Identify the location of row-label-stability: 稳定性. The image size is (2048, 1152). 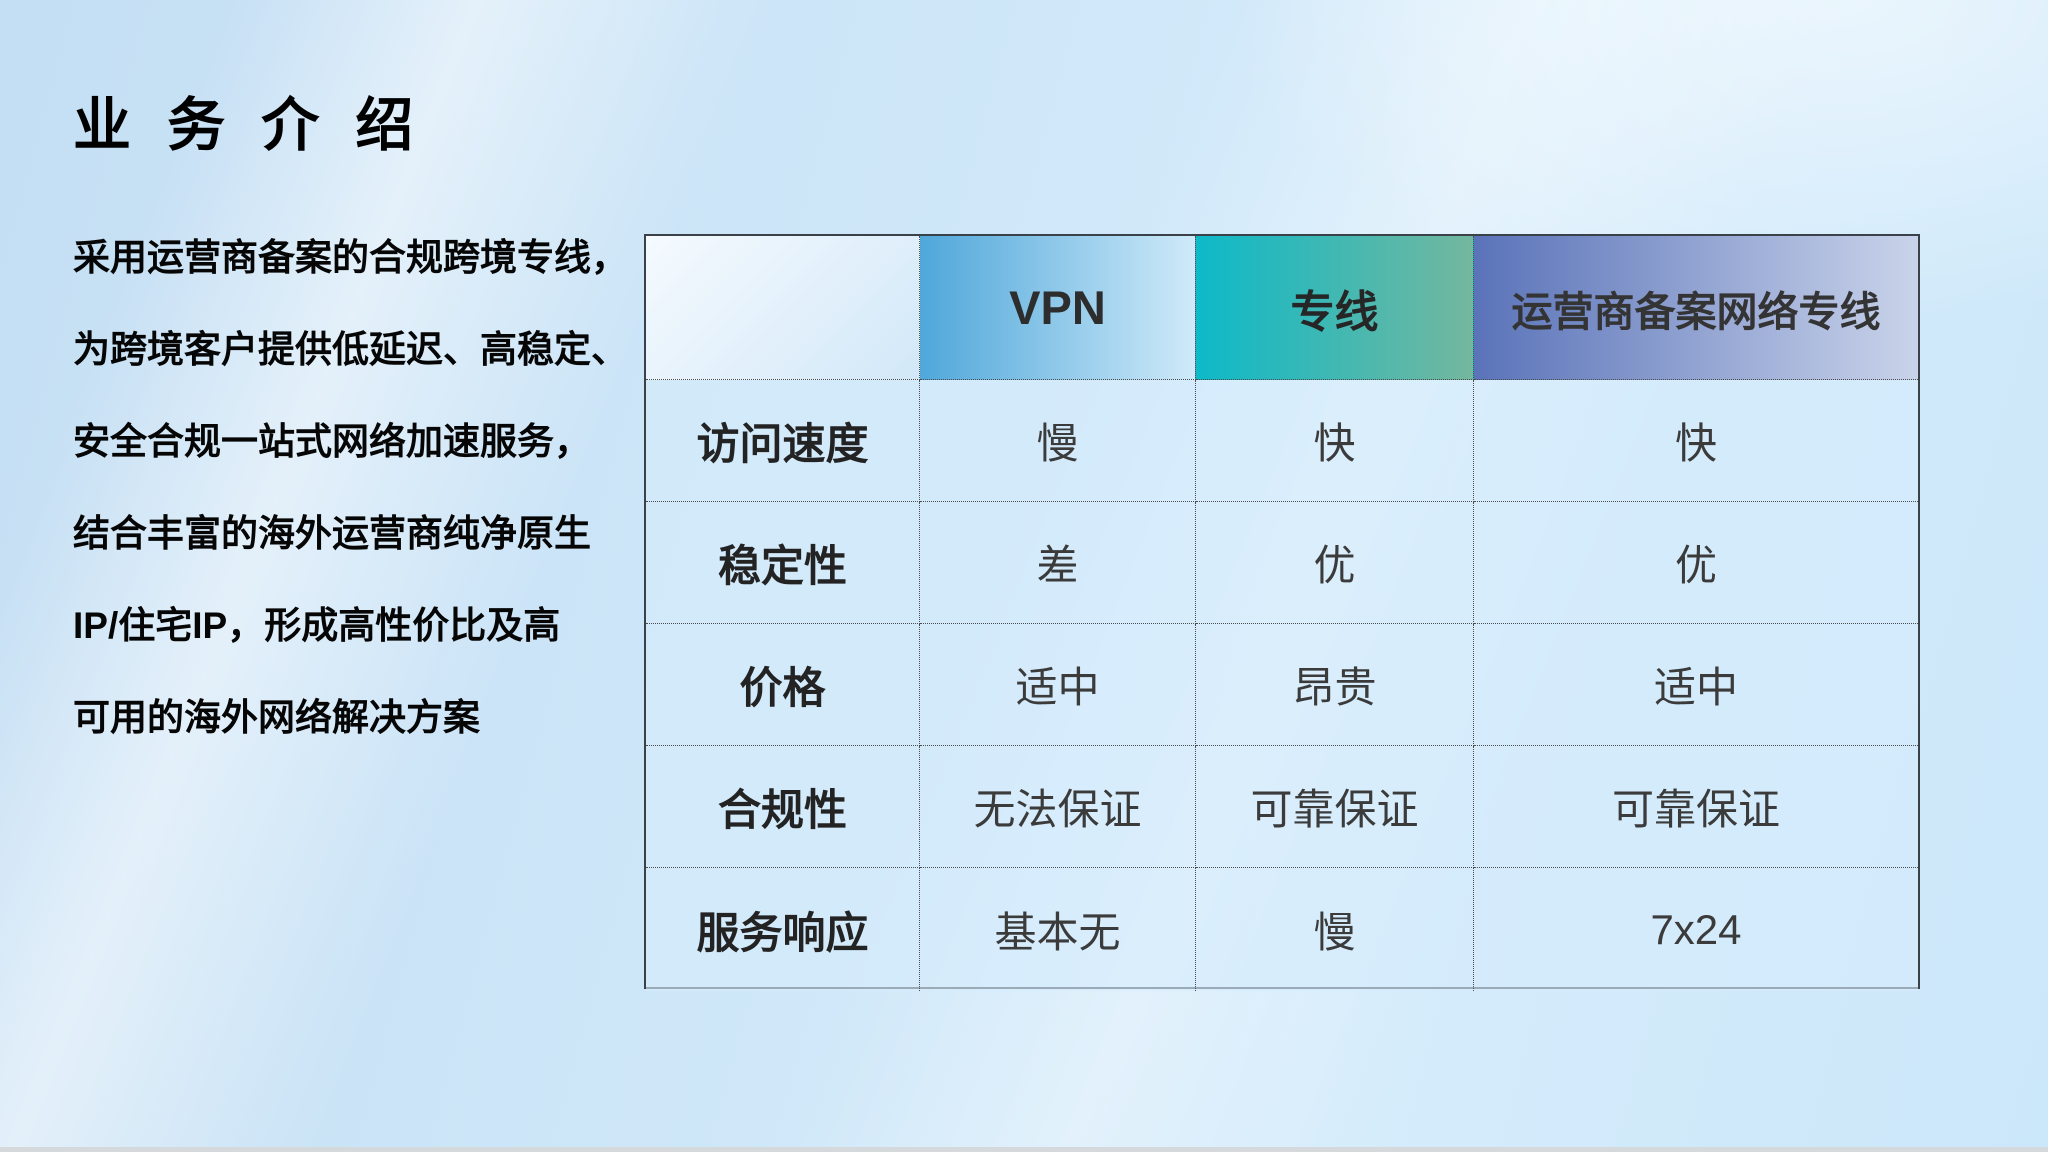
(783, 563).